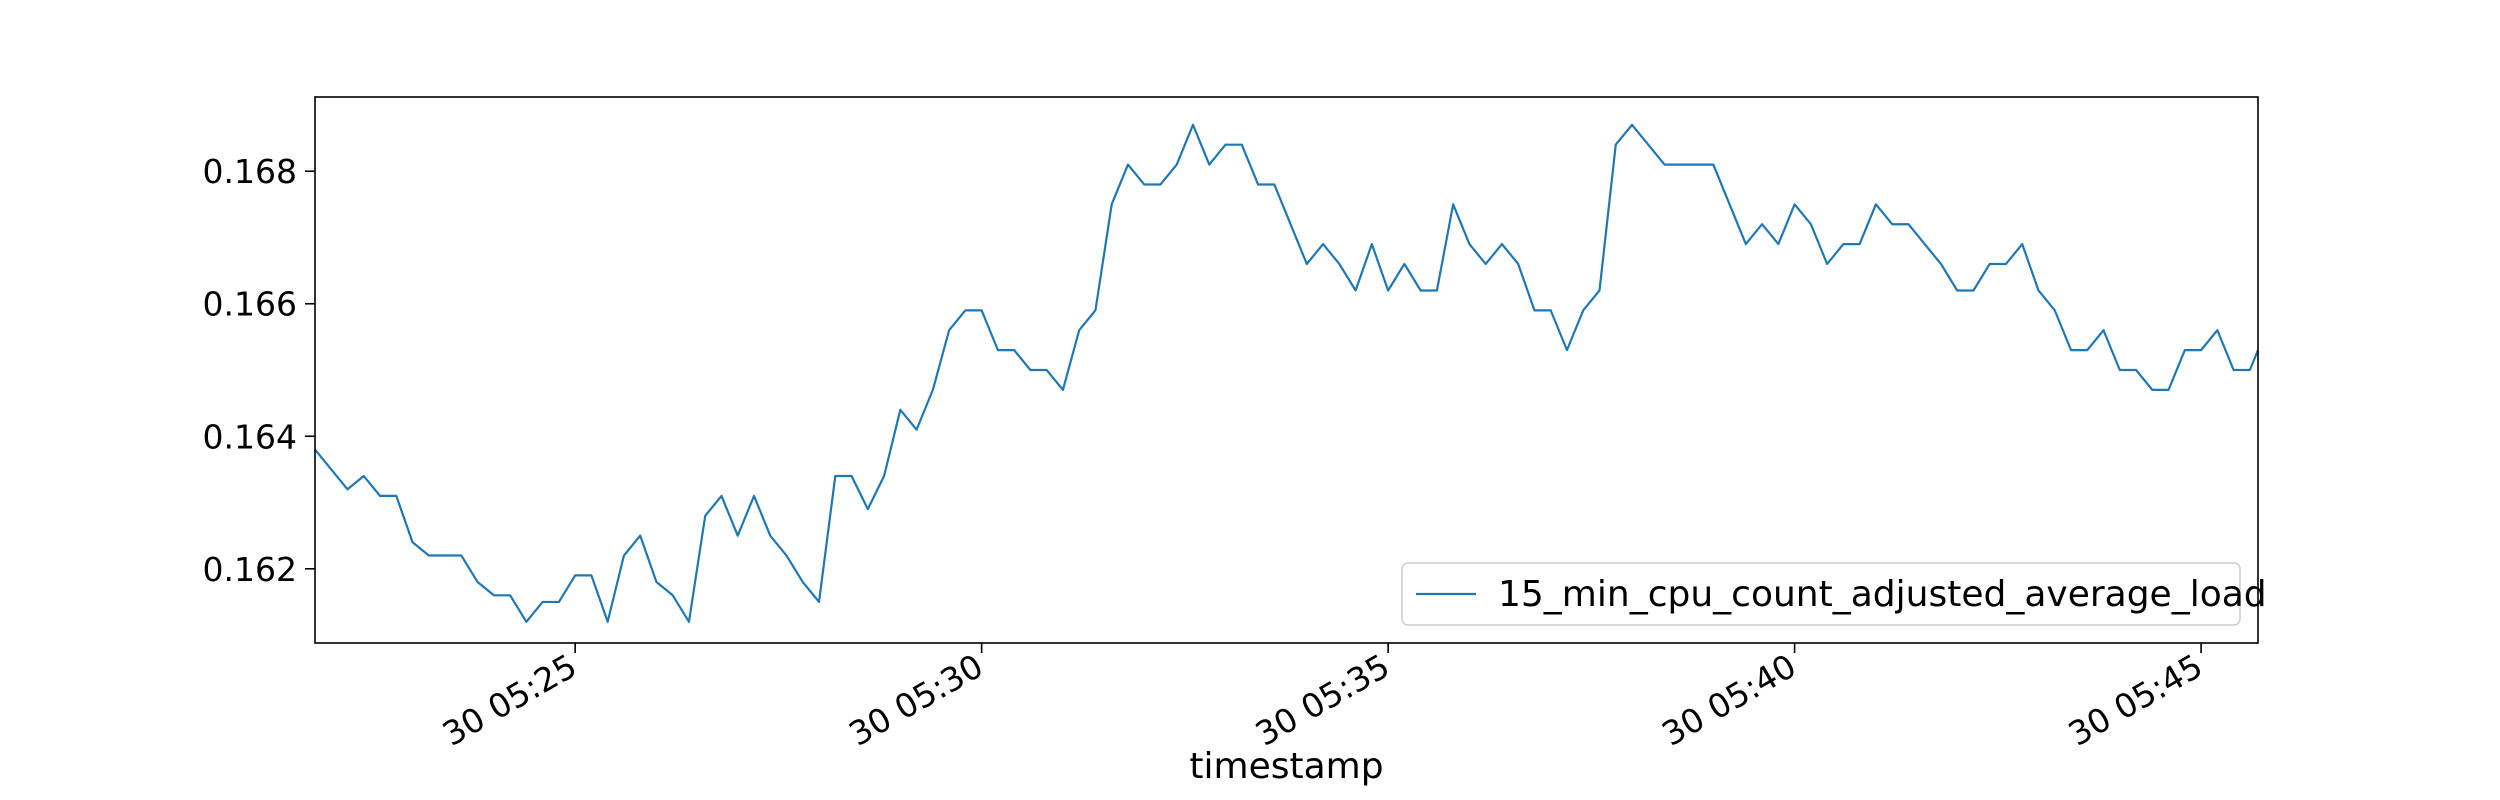 Image resolution: width=2500 pixels, height=800 pixels. I want to click on y-tick-label: 0.168, so click(250, 171).